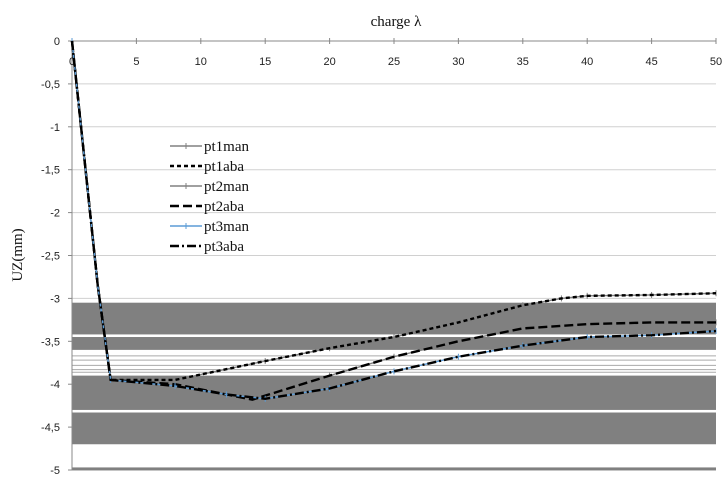 The width and height of the screenshot is (722, 478). Describe the element at coordinates (329, 62) in the screenshot. I see `x-tick-label-4: 20` at that location.